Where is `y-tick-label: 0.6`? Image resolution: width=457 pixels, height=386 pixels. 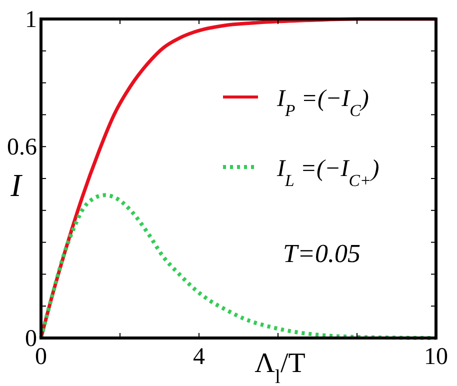 y-tick-label: 0.6 is located at coordinates (22, 147).